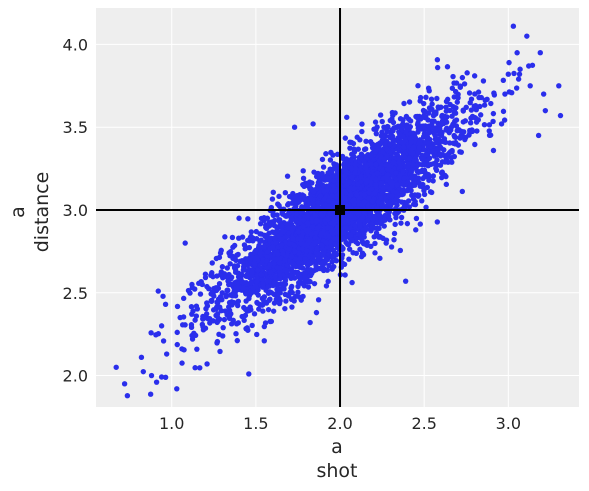 The image size is (589, 491). What do you see at coordinates (75, 44) in the screenshot?
I see `y-tick-label: 4.0` at bounding box center [75, 44].